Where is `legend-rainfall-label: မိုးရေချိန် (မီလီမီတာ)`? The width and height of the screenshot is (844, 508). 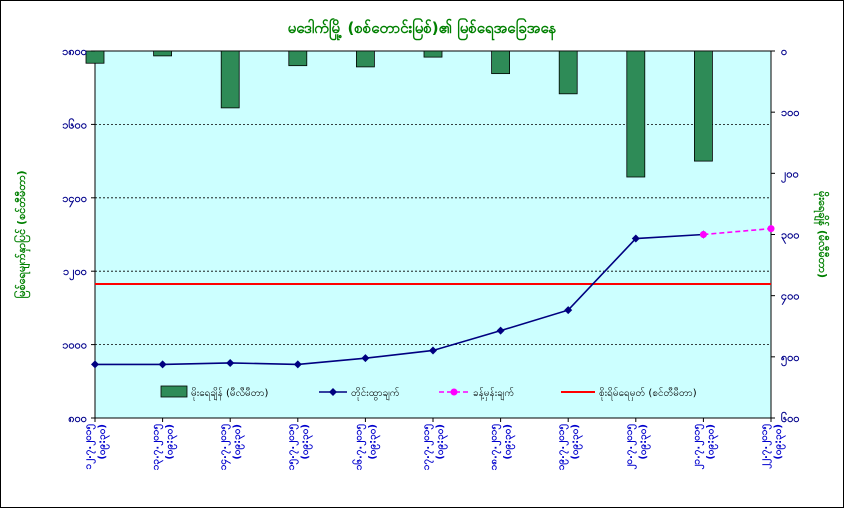
legend-rainfall-label: မိုးရေချိန် (မီလီမီတာ) is located at coordinates (230, 393).